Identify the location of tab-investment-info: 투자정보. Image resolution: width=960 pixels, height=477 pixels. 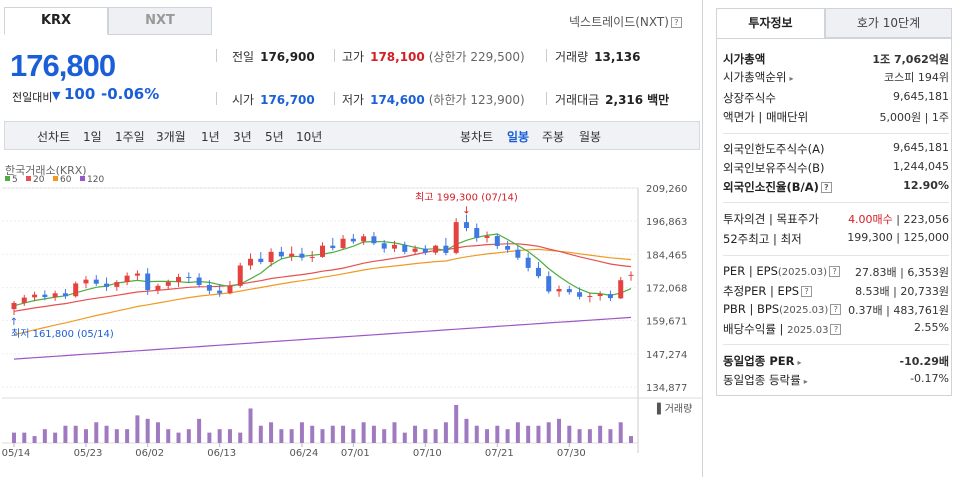
(770, 23).